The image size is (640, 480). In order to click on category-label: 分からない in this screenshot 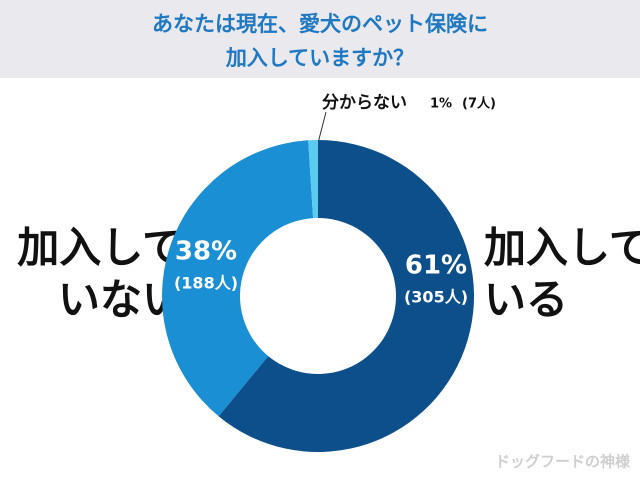, I will do `click(364, 103)`.